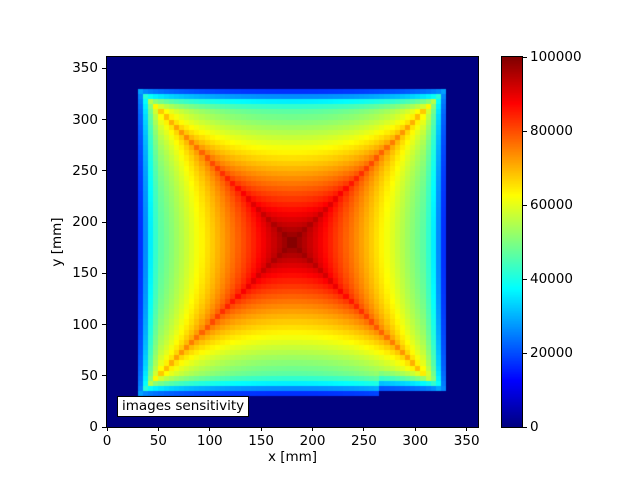 This screenshot has width=640, height=480. I want to click on y-tick-label: 200, so click(85, 222).